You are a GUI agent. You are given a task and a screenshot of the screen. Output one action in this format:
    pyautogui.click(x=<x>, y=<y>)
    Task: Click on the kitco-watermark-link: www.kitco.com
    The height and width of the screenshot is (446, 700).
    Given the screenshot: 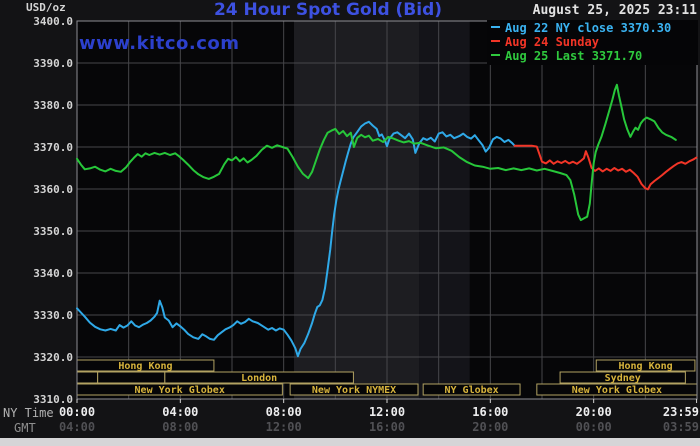 What is the action you would take?
    pyautogui.click(x=159, y=43)
    